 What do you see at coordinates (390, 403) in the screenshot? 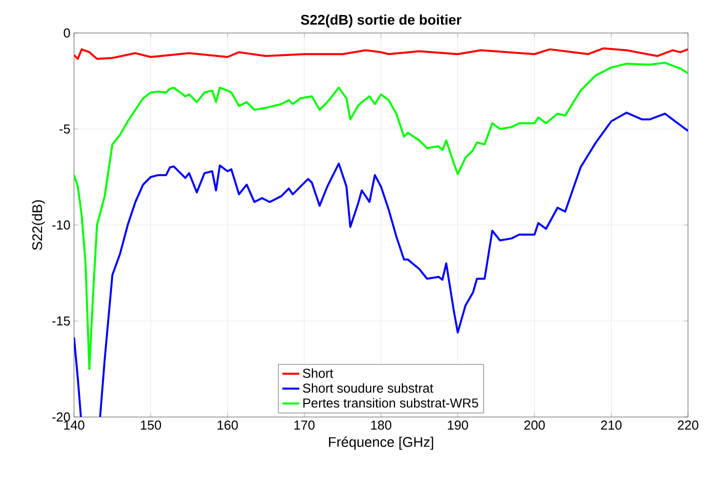
I see `legend-label: Pertes transition substrat-WR5` at bounding box center [390, 403].